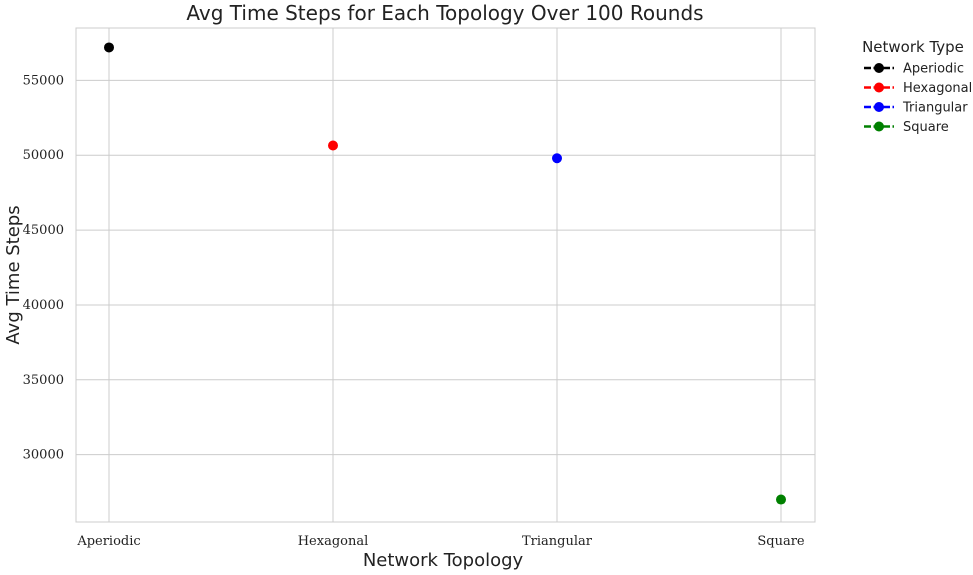  Describe the element at coordinates (43, 380) in the screenshot. I see `y-tick-label: 35000` at that location.